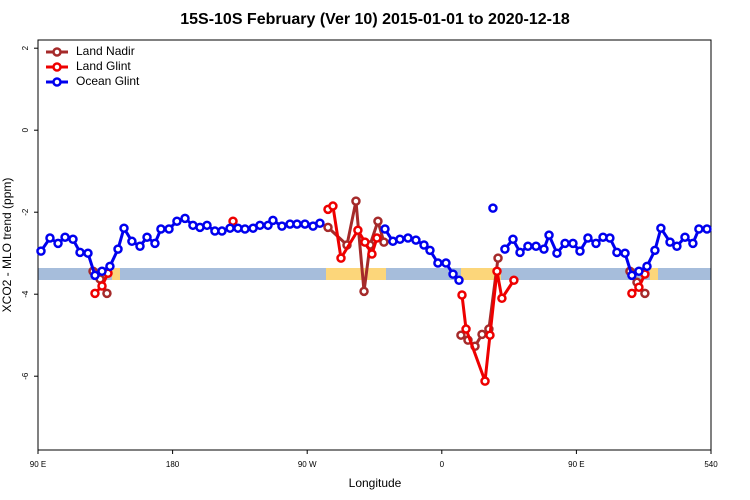  What do you see at coordinates (173, 464) in the screenshot?
I see `x-tick-label: 180` at bounding box center [173, 464].